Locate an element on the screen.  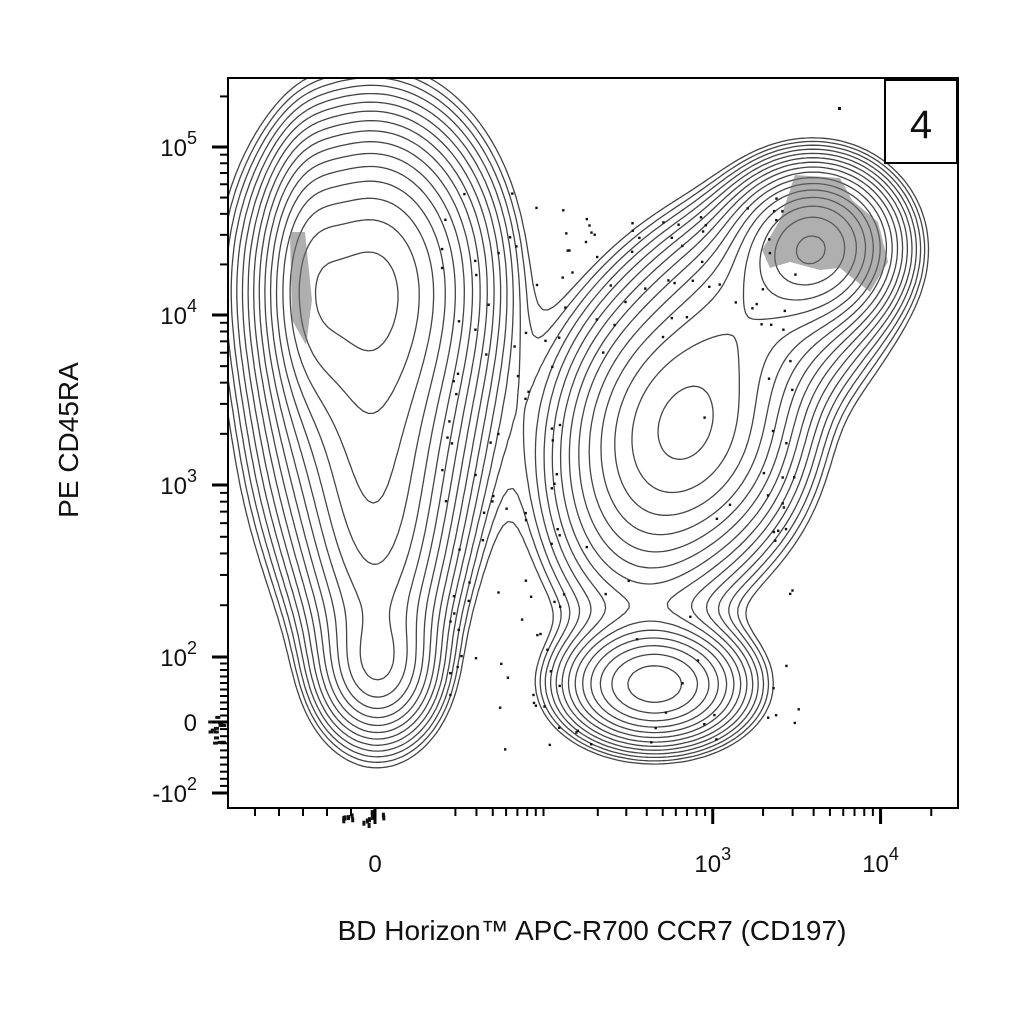
y-tick-label: 0 is located at coordinates (190, 723).